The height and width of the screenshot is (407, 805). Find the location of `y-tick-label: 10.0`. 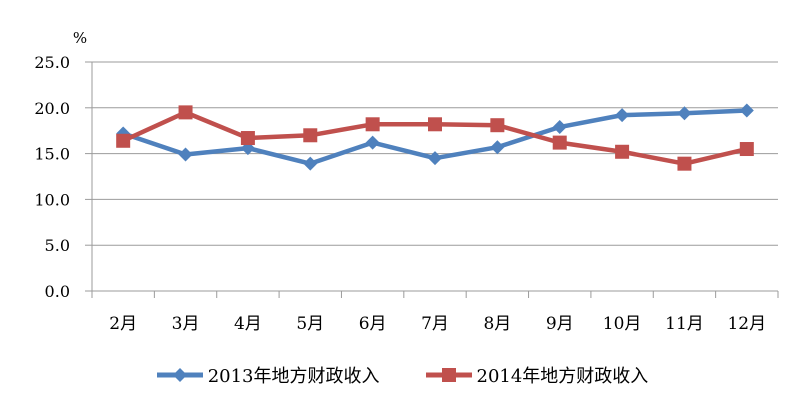

y-tick-label: 10.0 is located at coordinates (52, 199).